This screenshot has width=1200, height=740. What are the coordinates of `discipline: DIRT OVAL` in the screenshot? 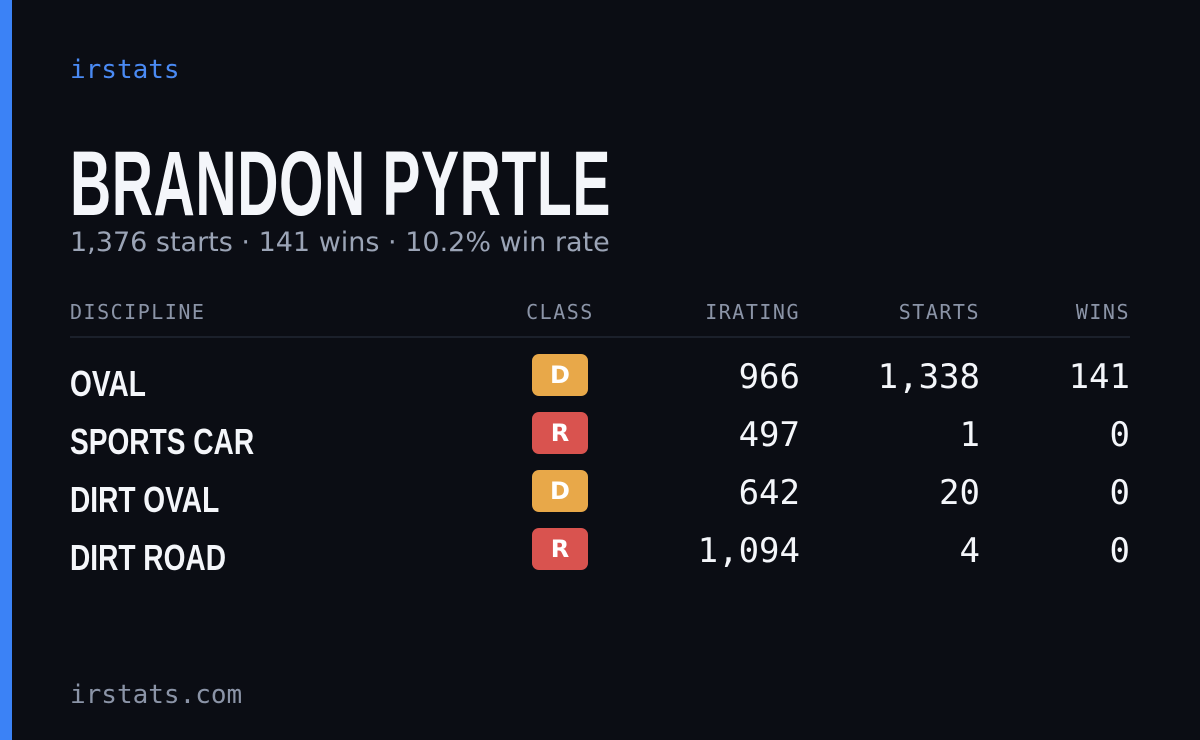 It's located at (145, 499).